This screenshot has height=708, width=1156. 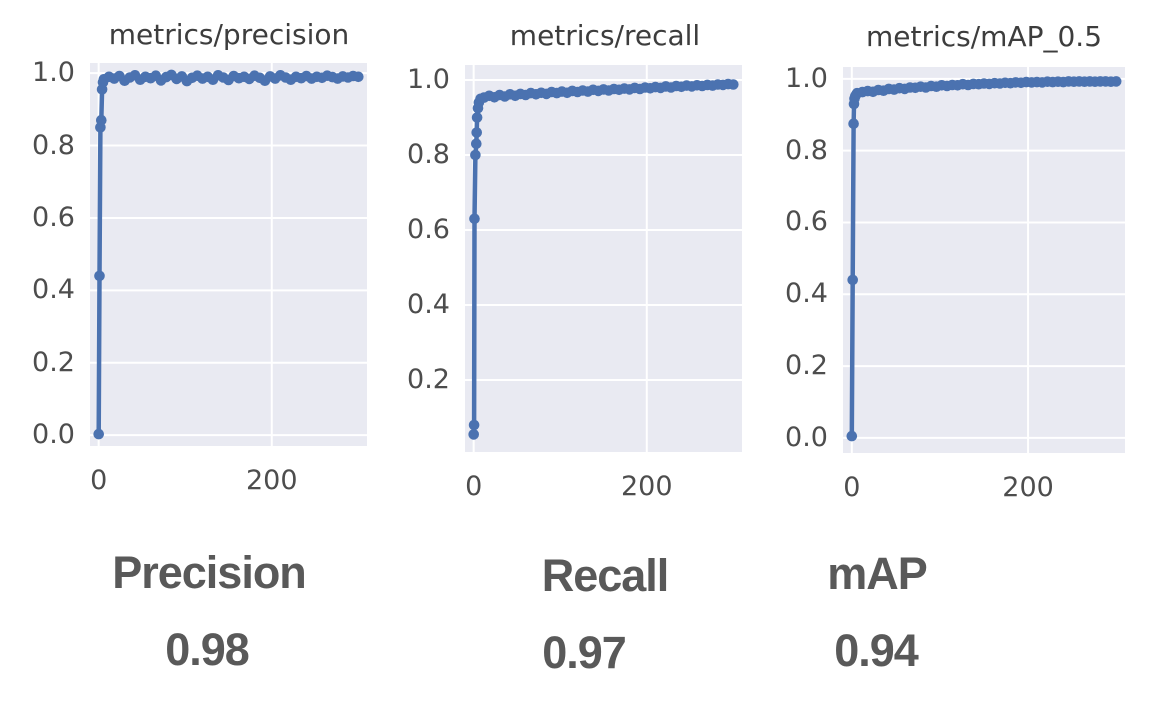 I want to click on summary-value-precision: 0.98, so click(x=207, y=649).